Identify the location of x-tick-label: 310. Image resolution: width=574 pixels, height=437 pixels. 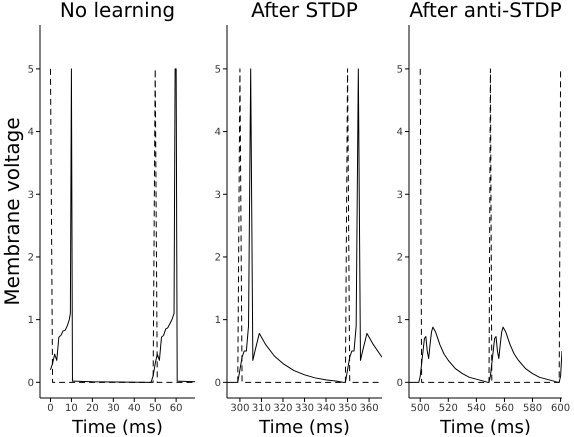
(261, 408).